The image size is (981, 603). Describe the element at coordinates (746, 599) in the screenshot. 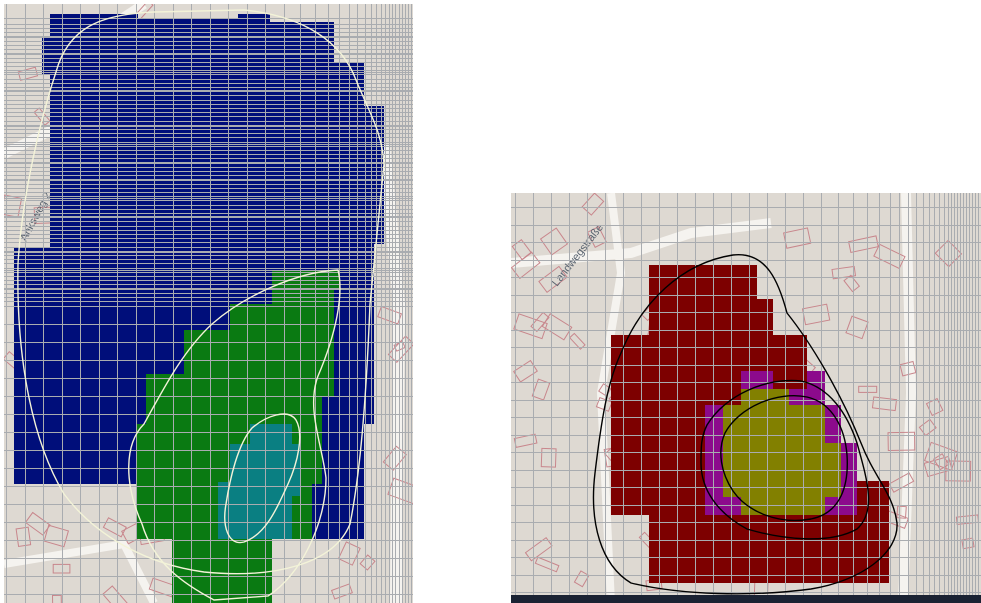

I see `map-bottom-bar` at that location.